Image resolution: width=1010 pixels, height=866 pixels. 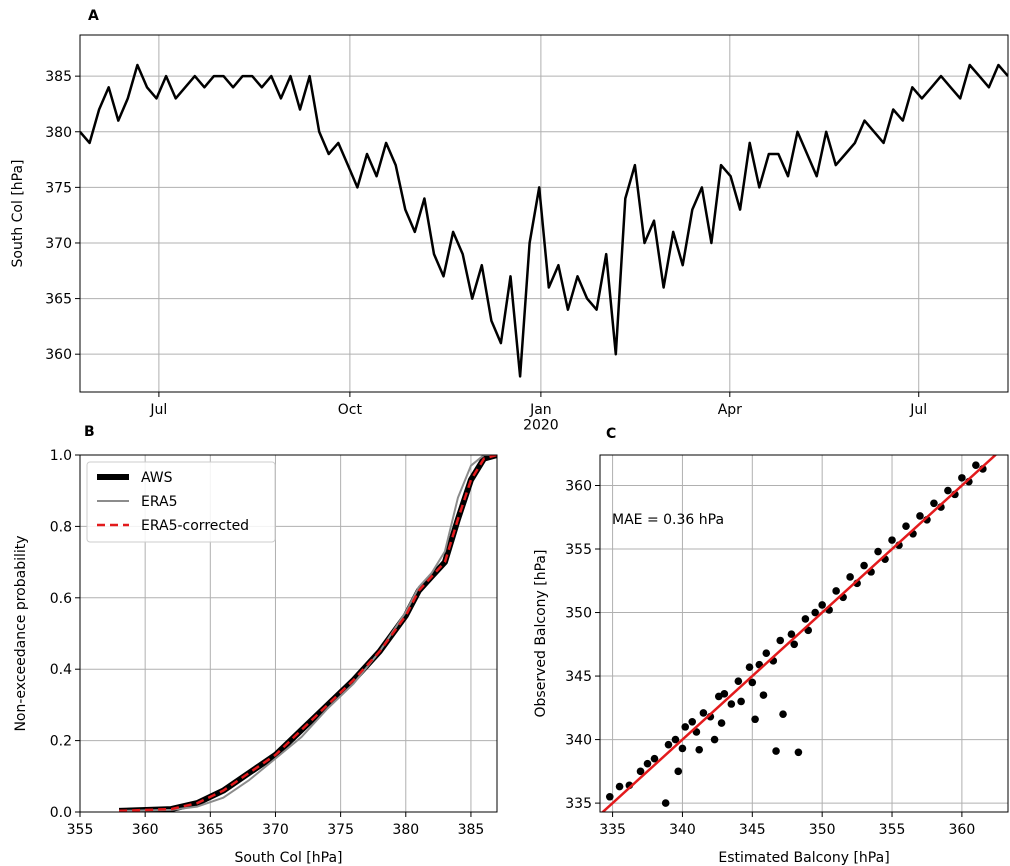 I want to click on panel-label: A, so click(x=93, y=16).